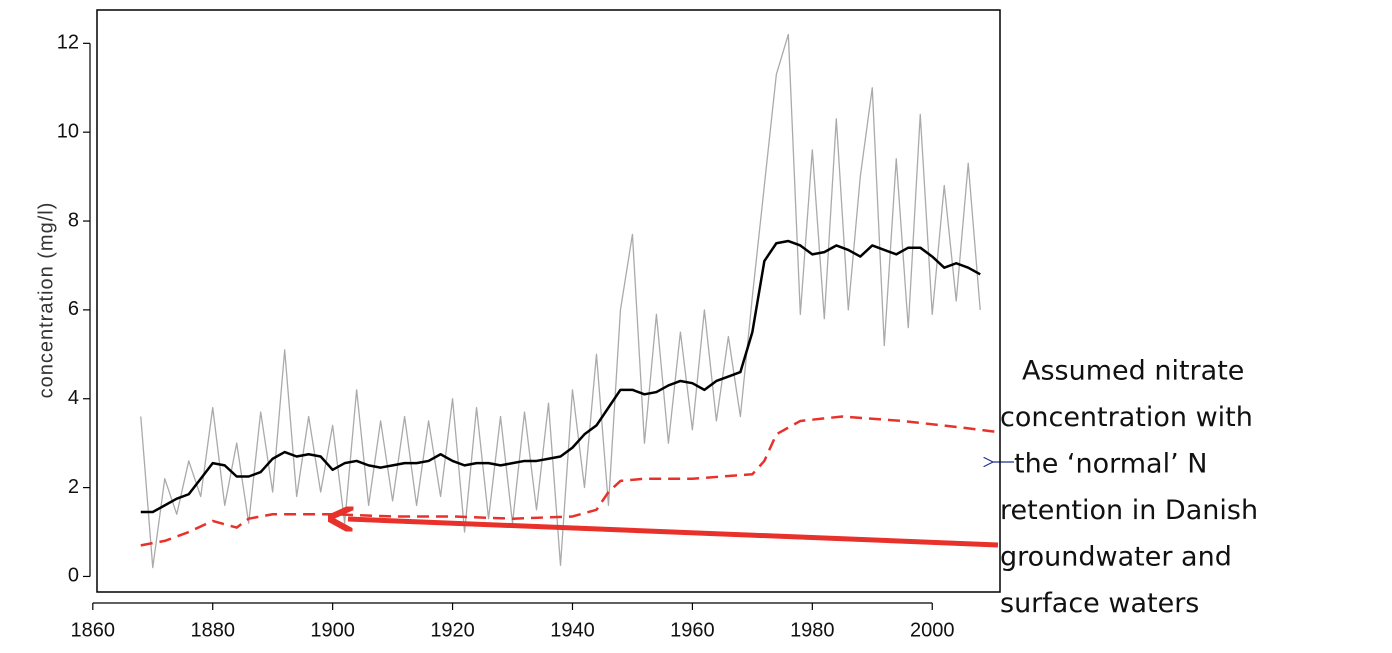 The height and width of the screenshot is (653, 1392). What do you see at coordinates (93, 630) in the screenshot?
I see `x-tick-label: 1860` at bounding box center [93, 630].